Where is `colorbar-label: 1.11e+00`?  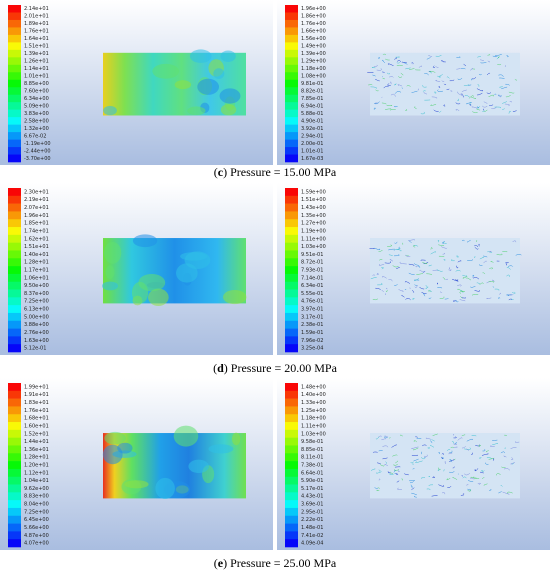
colorbar-label: 1.11e+00 is located at coordinates (313, 426).